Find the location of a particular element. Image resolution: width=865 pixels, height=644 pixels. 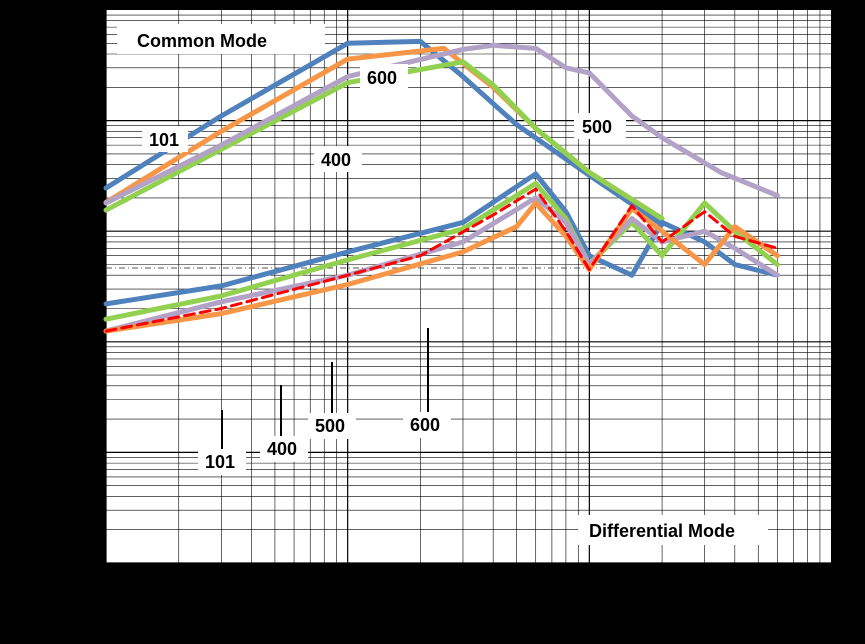

dm-label-600-text: 600 is located at coordinates (425, 425).